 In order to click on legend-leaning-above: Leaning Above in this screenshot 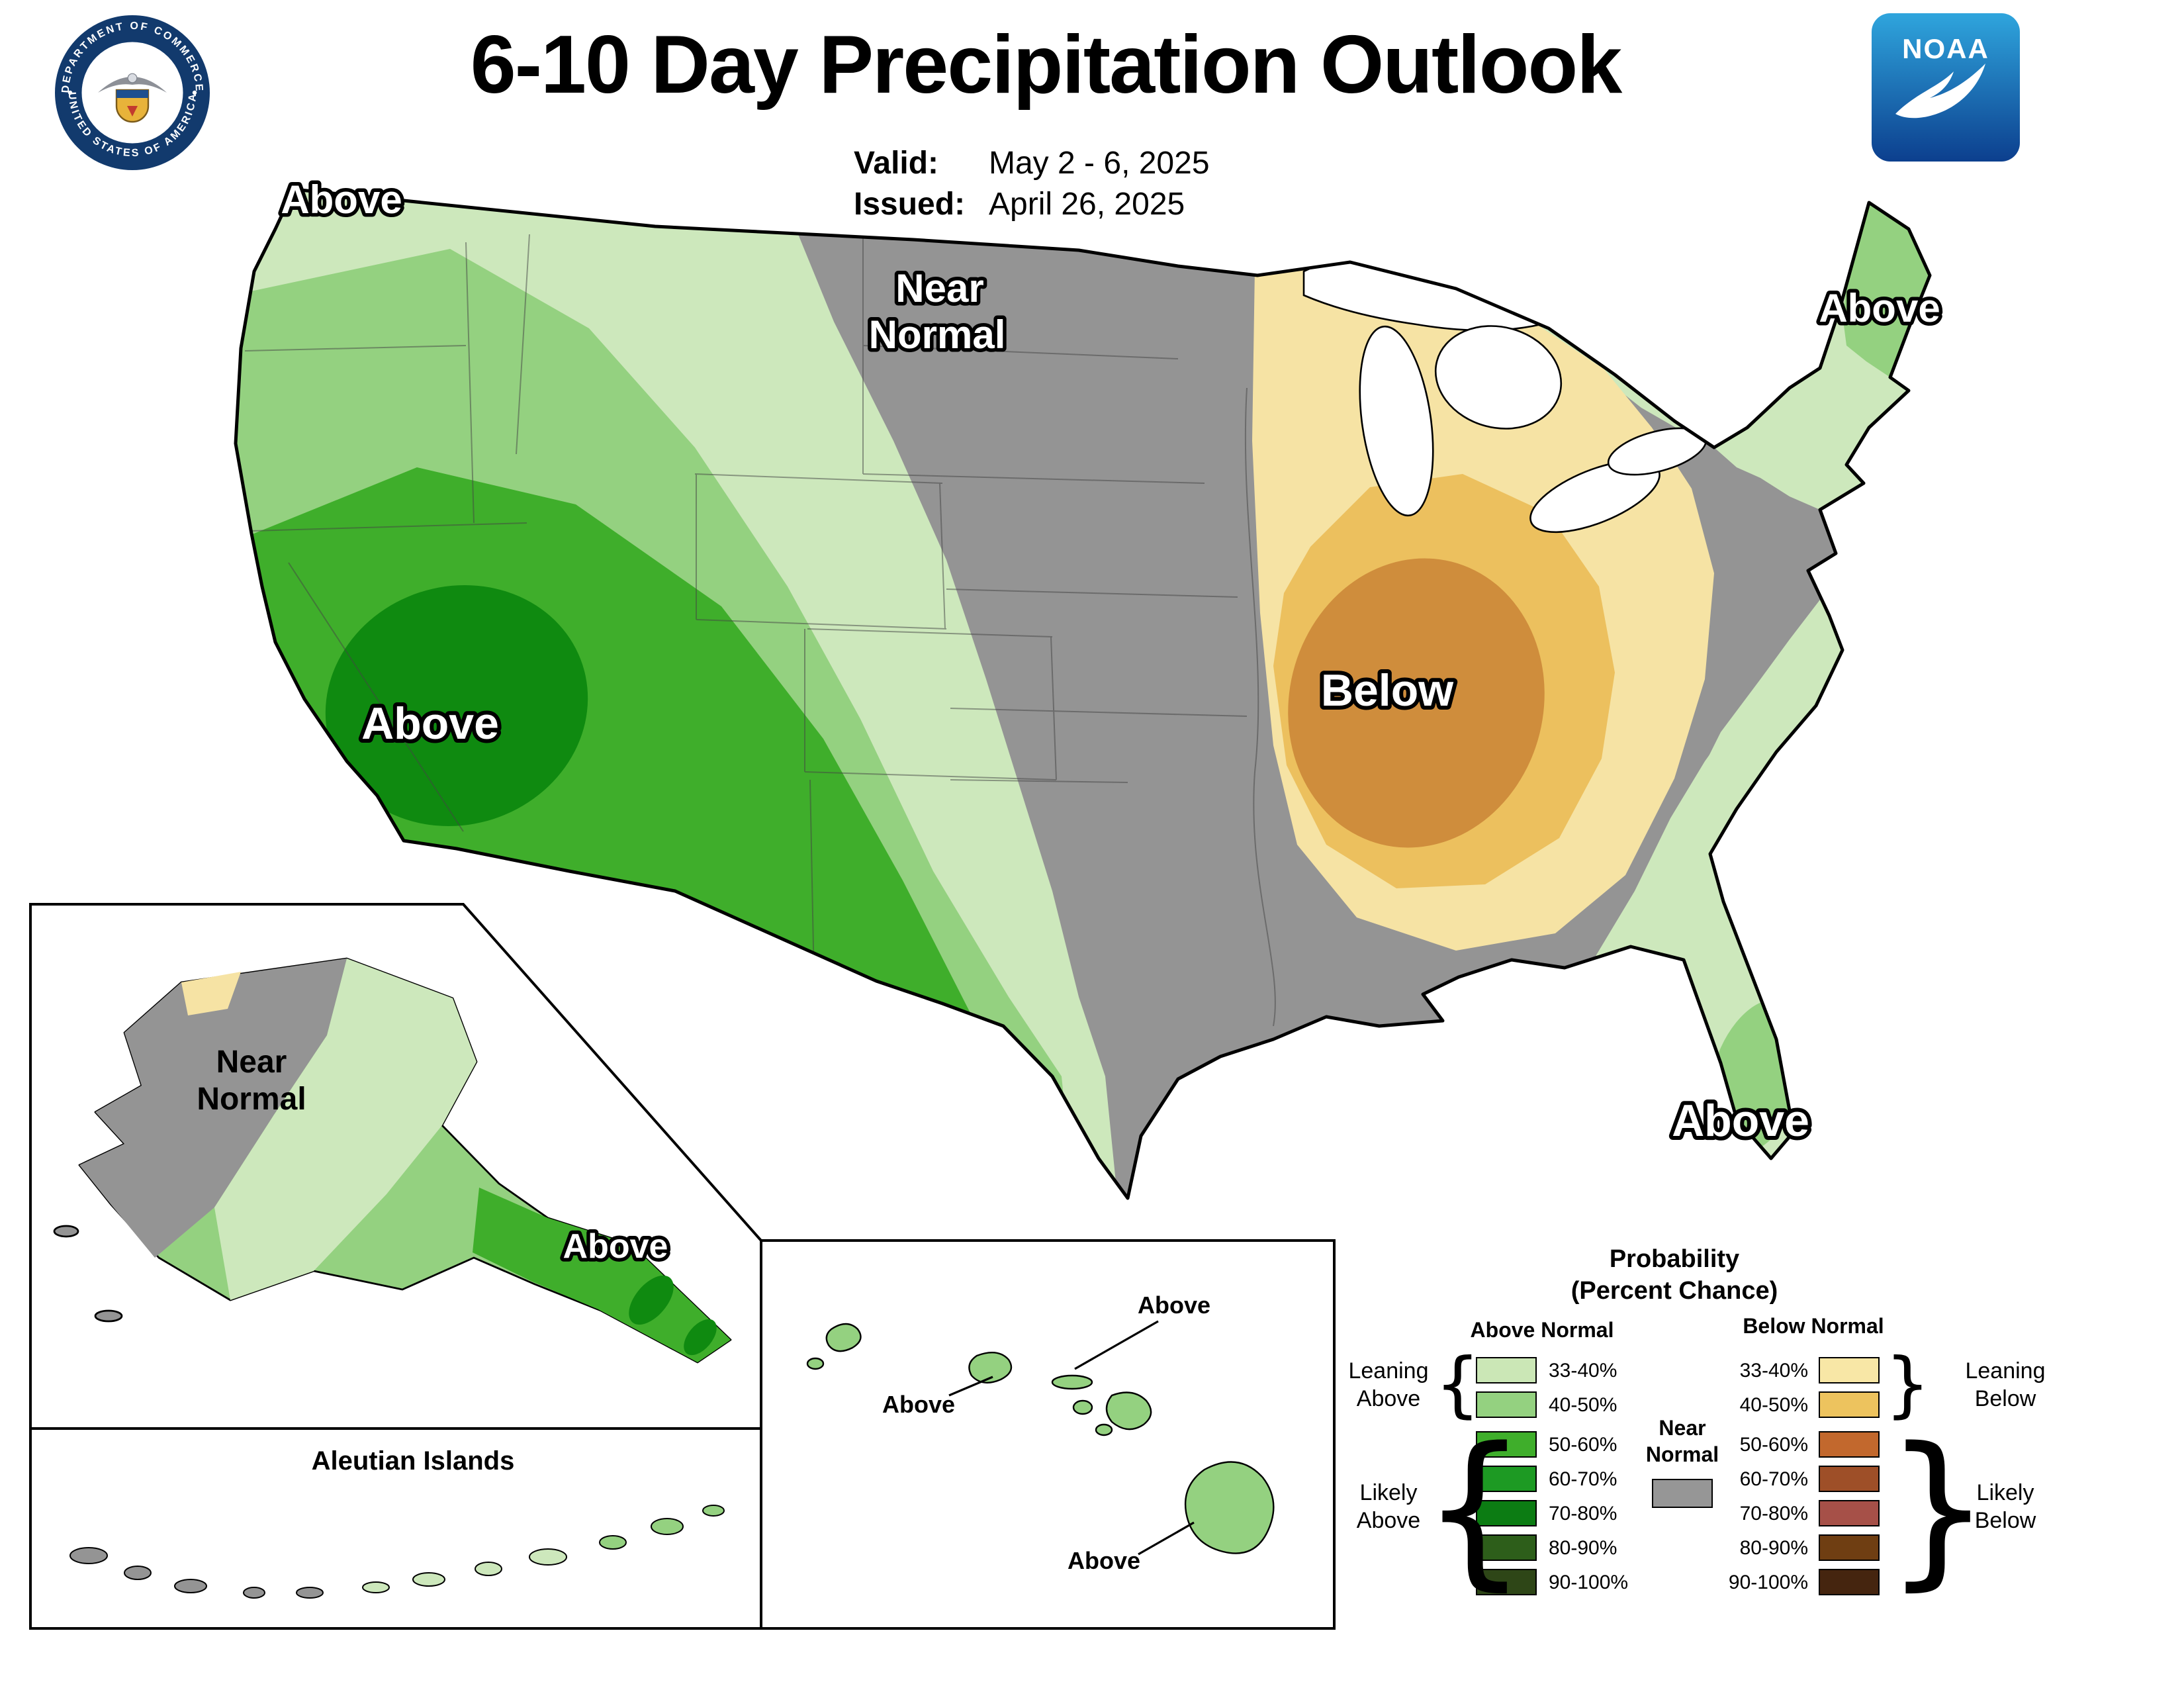, I will do `click(1388, 1385)`.